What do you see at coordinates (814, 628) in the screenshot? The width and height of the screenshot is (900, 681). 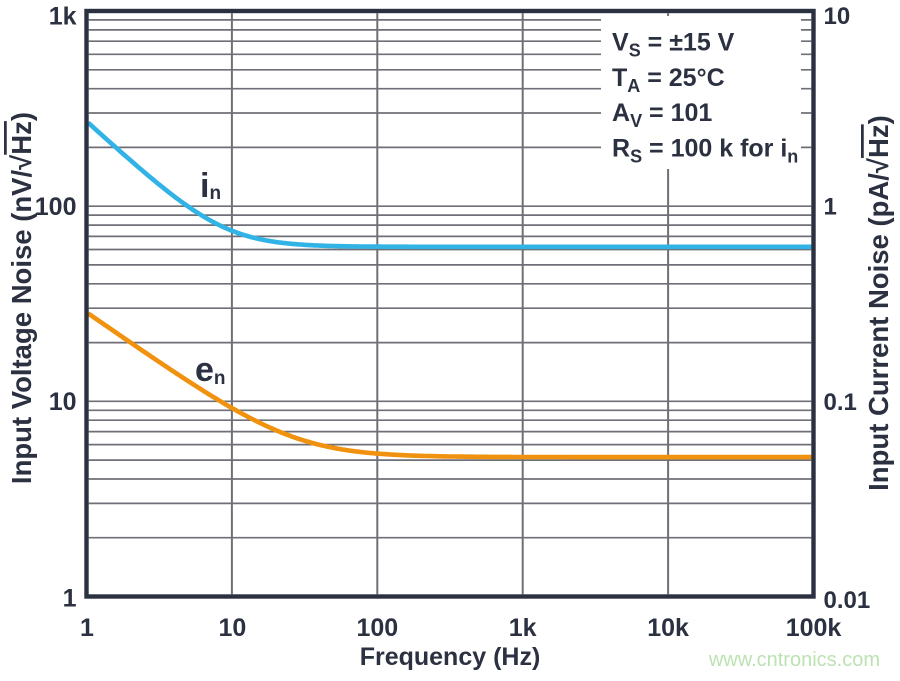 I see `svg-text: 100k` at bounding box center [814, 628].